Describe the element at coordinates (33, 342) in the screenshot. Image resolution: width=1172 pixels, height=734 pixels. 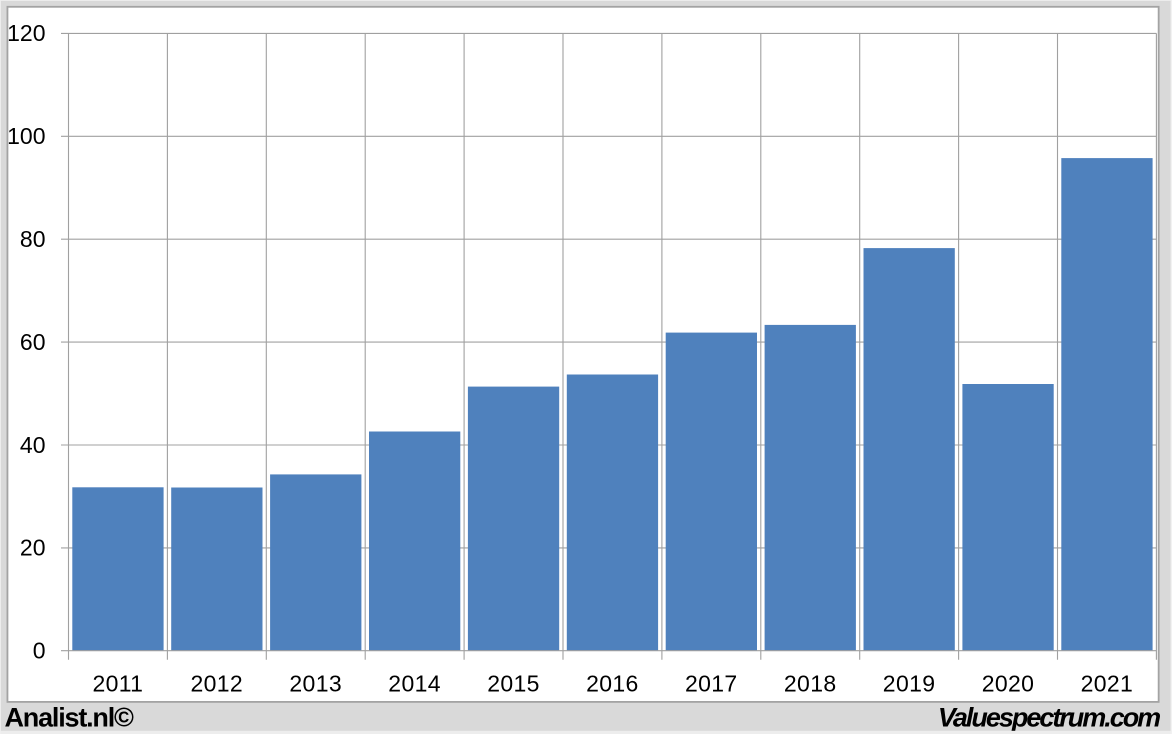
I see `svg-text: 60` at that location.